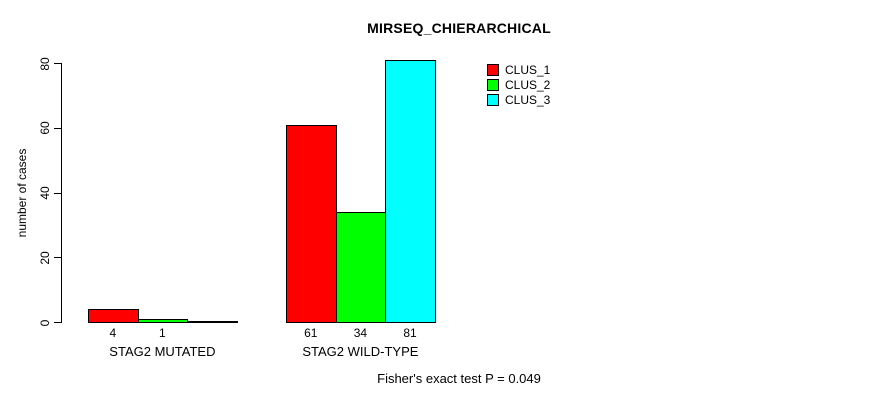 This screenshot has width=890, height=400. I want to click on bar-value-label: 1, so click(162, 333).